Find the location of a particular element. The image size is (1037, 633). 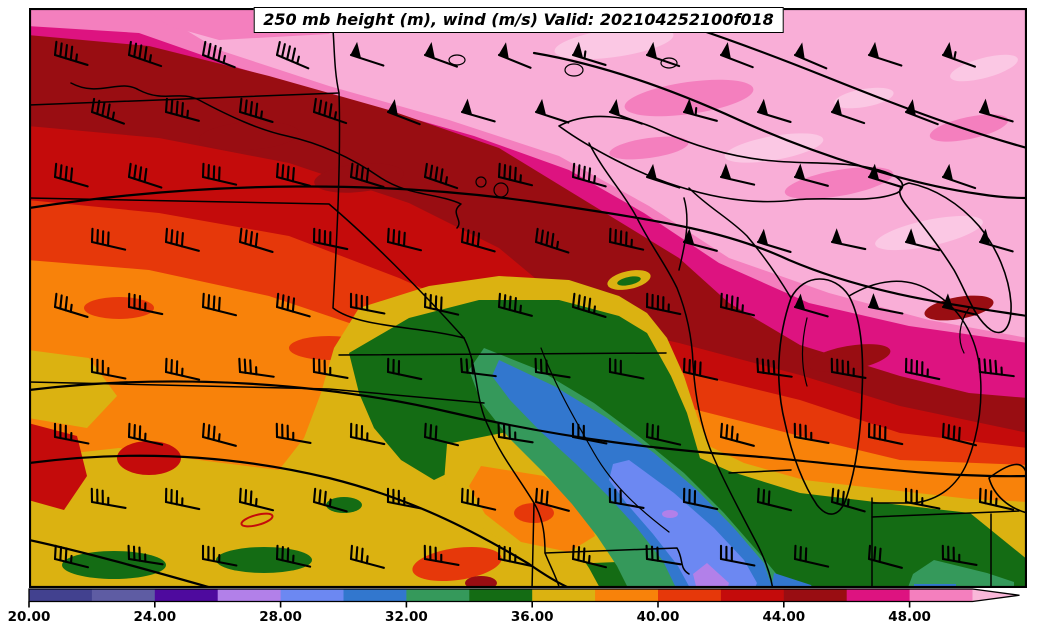

lake-erie-shore is located at coordinates (1007, 488).